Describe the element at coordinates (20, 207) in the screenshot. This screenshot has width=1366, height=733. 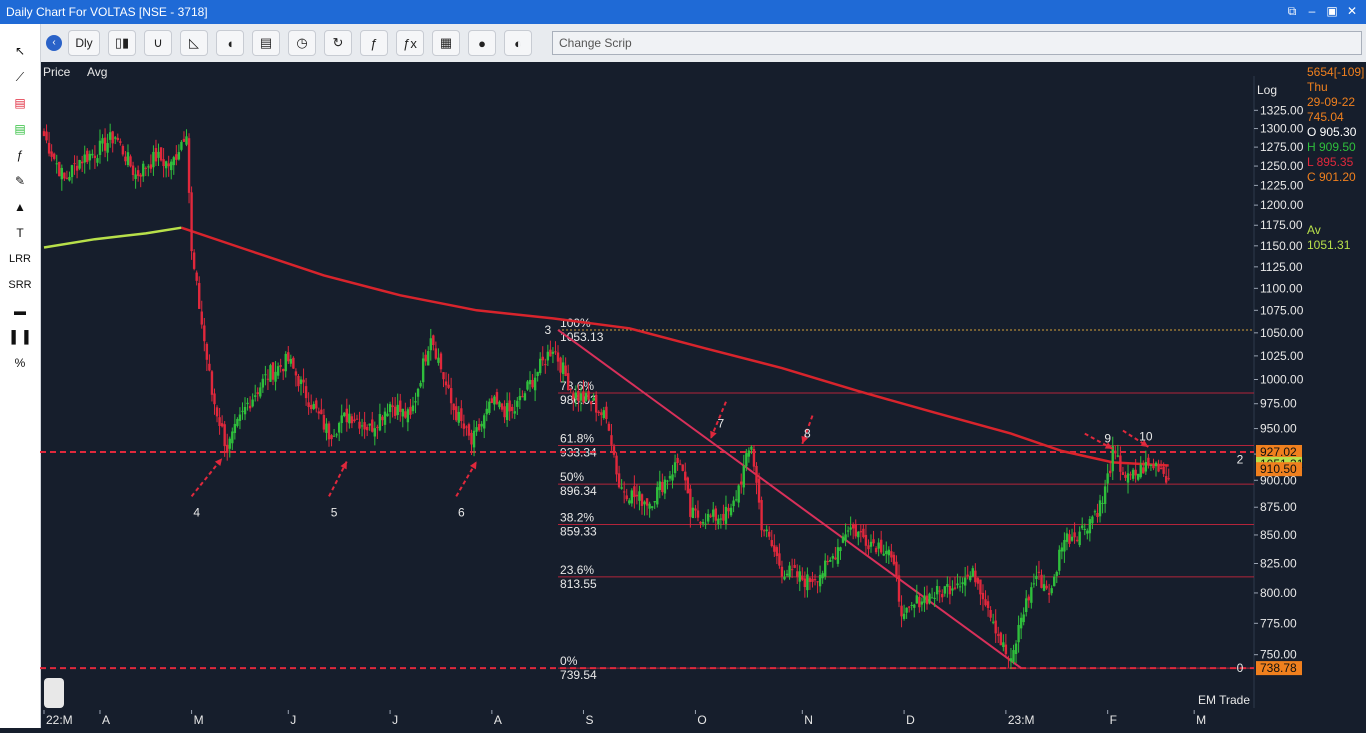
I see `shapes-icon: ▲` at that location.